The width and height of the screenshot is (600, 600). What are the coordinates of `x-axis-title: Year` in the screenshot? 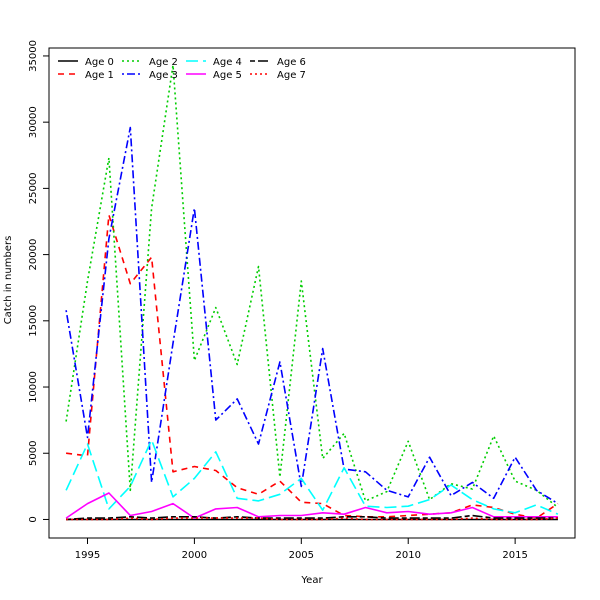 It's located at (311, 580).